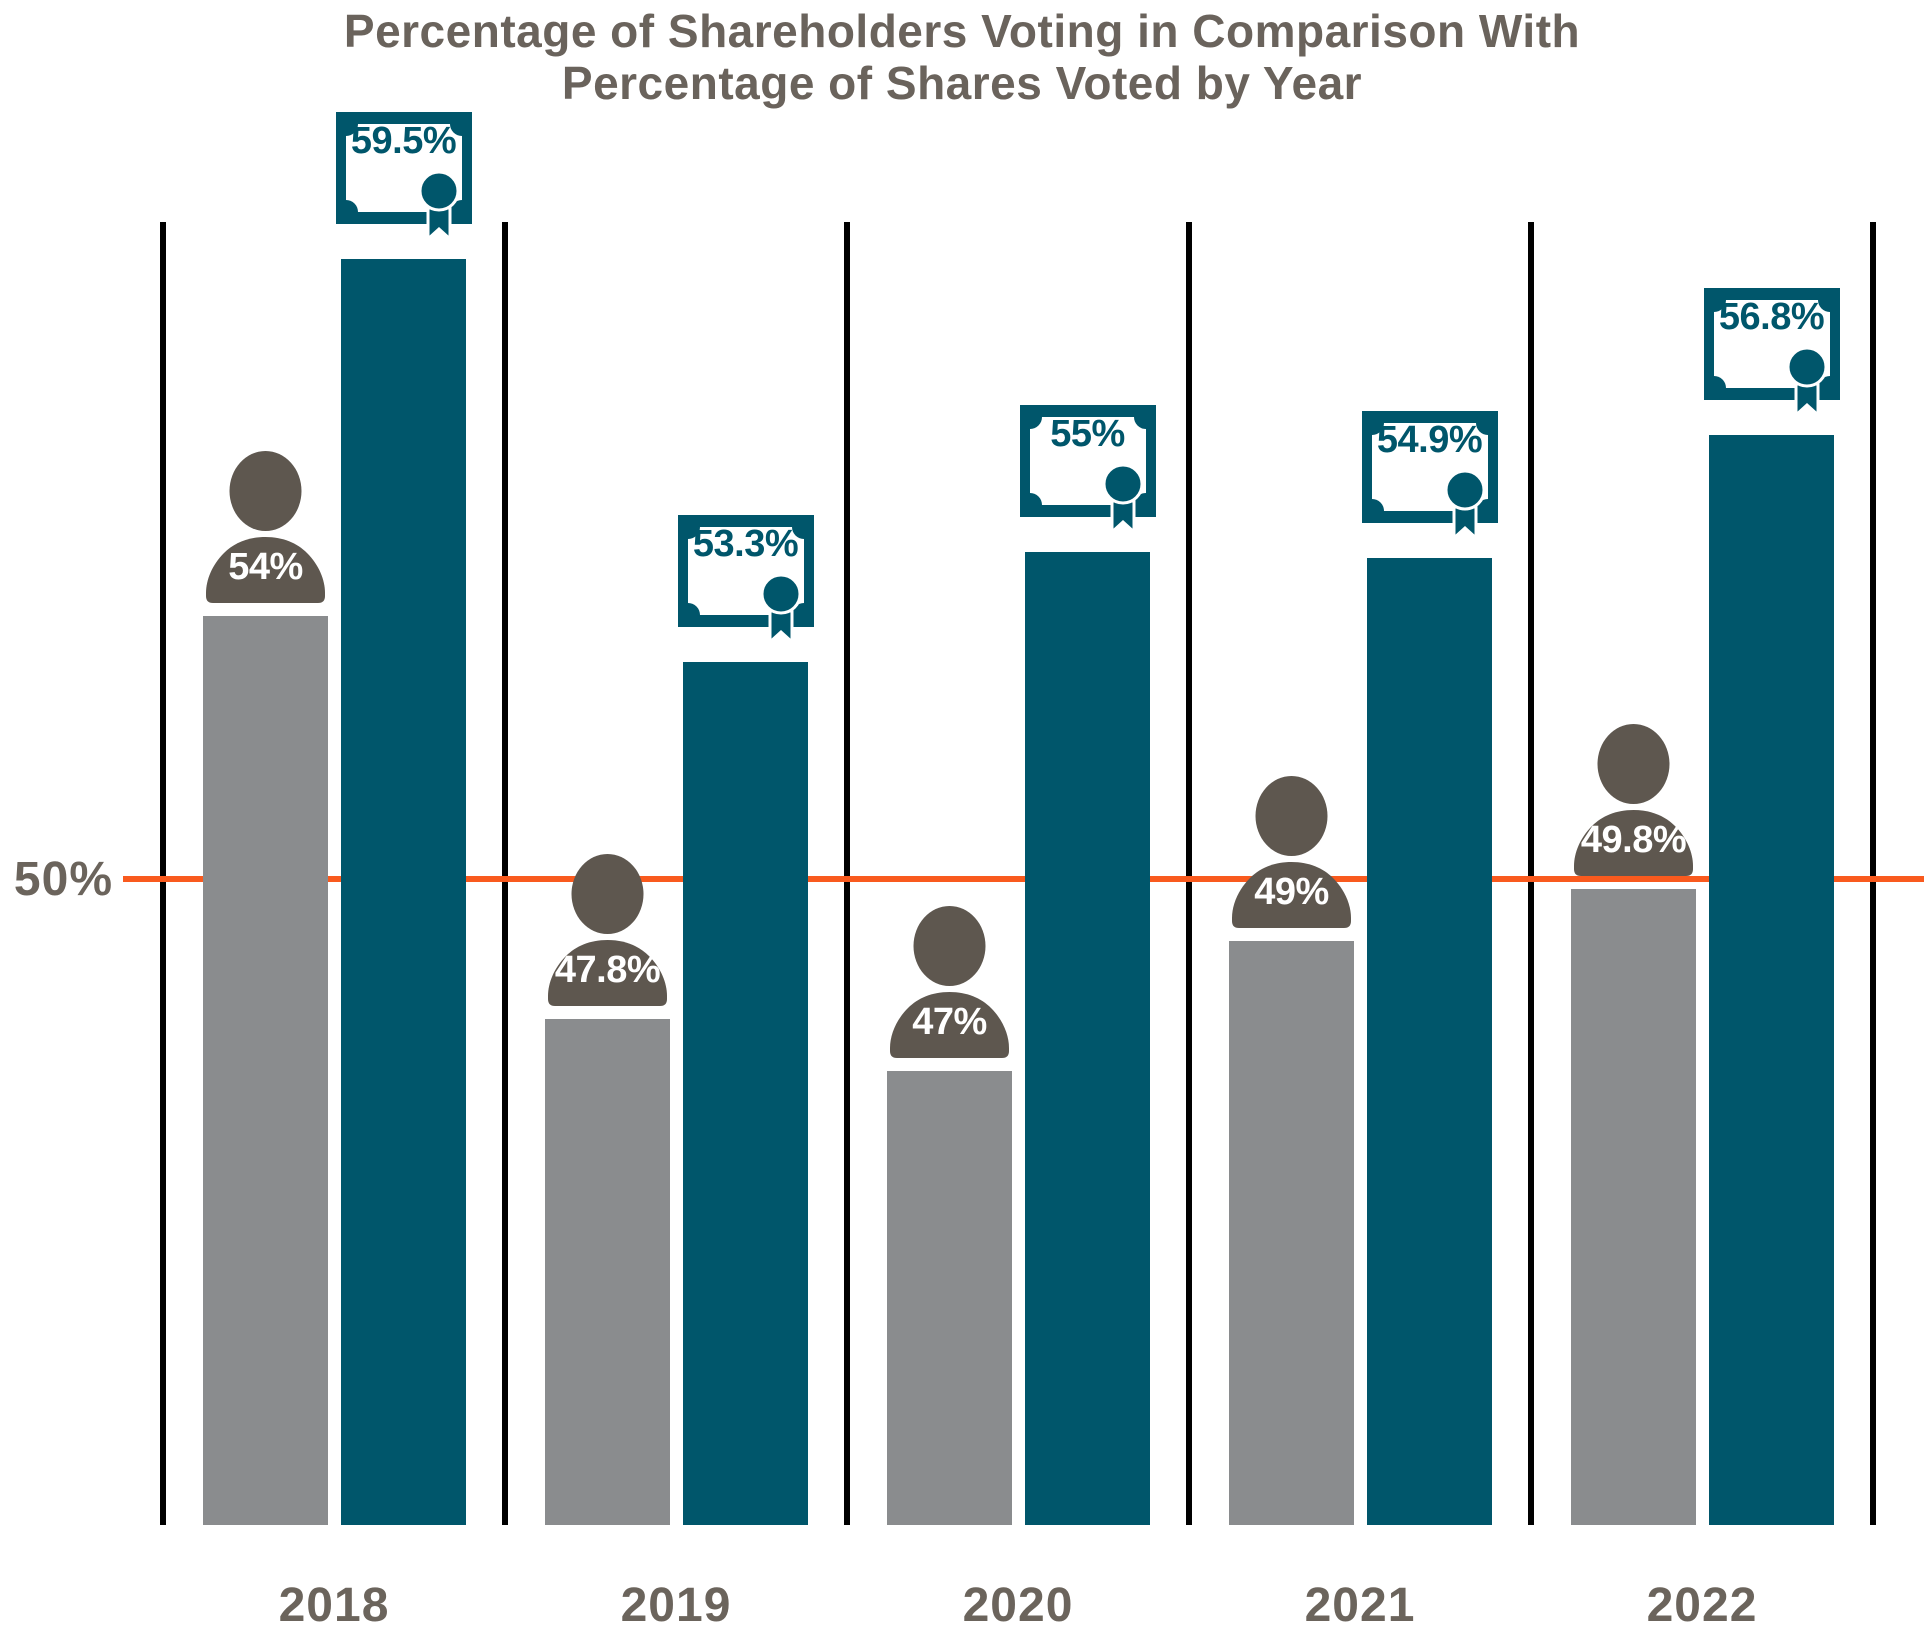 The height and width of the screenshot is (1631, 1924). Describe the element at coordinates (1702, 1605) in the screenshot. I see `year-label-2022: 2022` at that location.